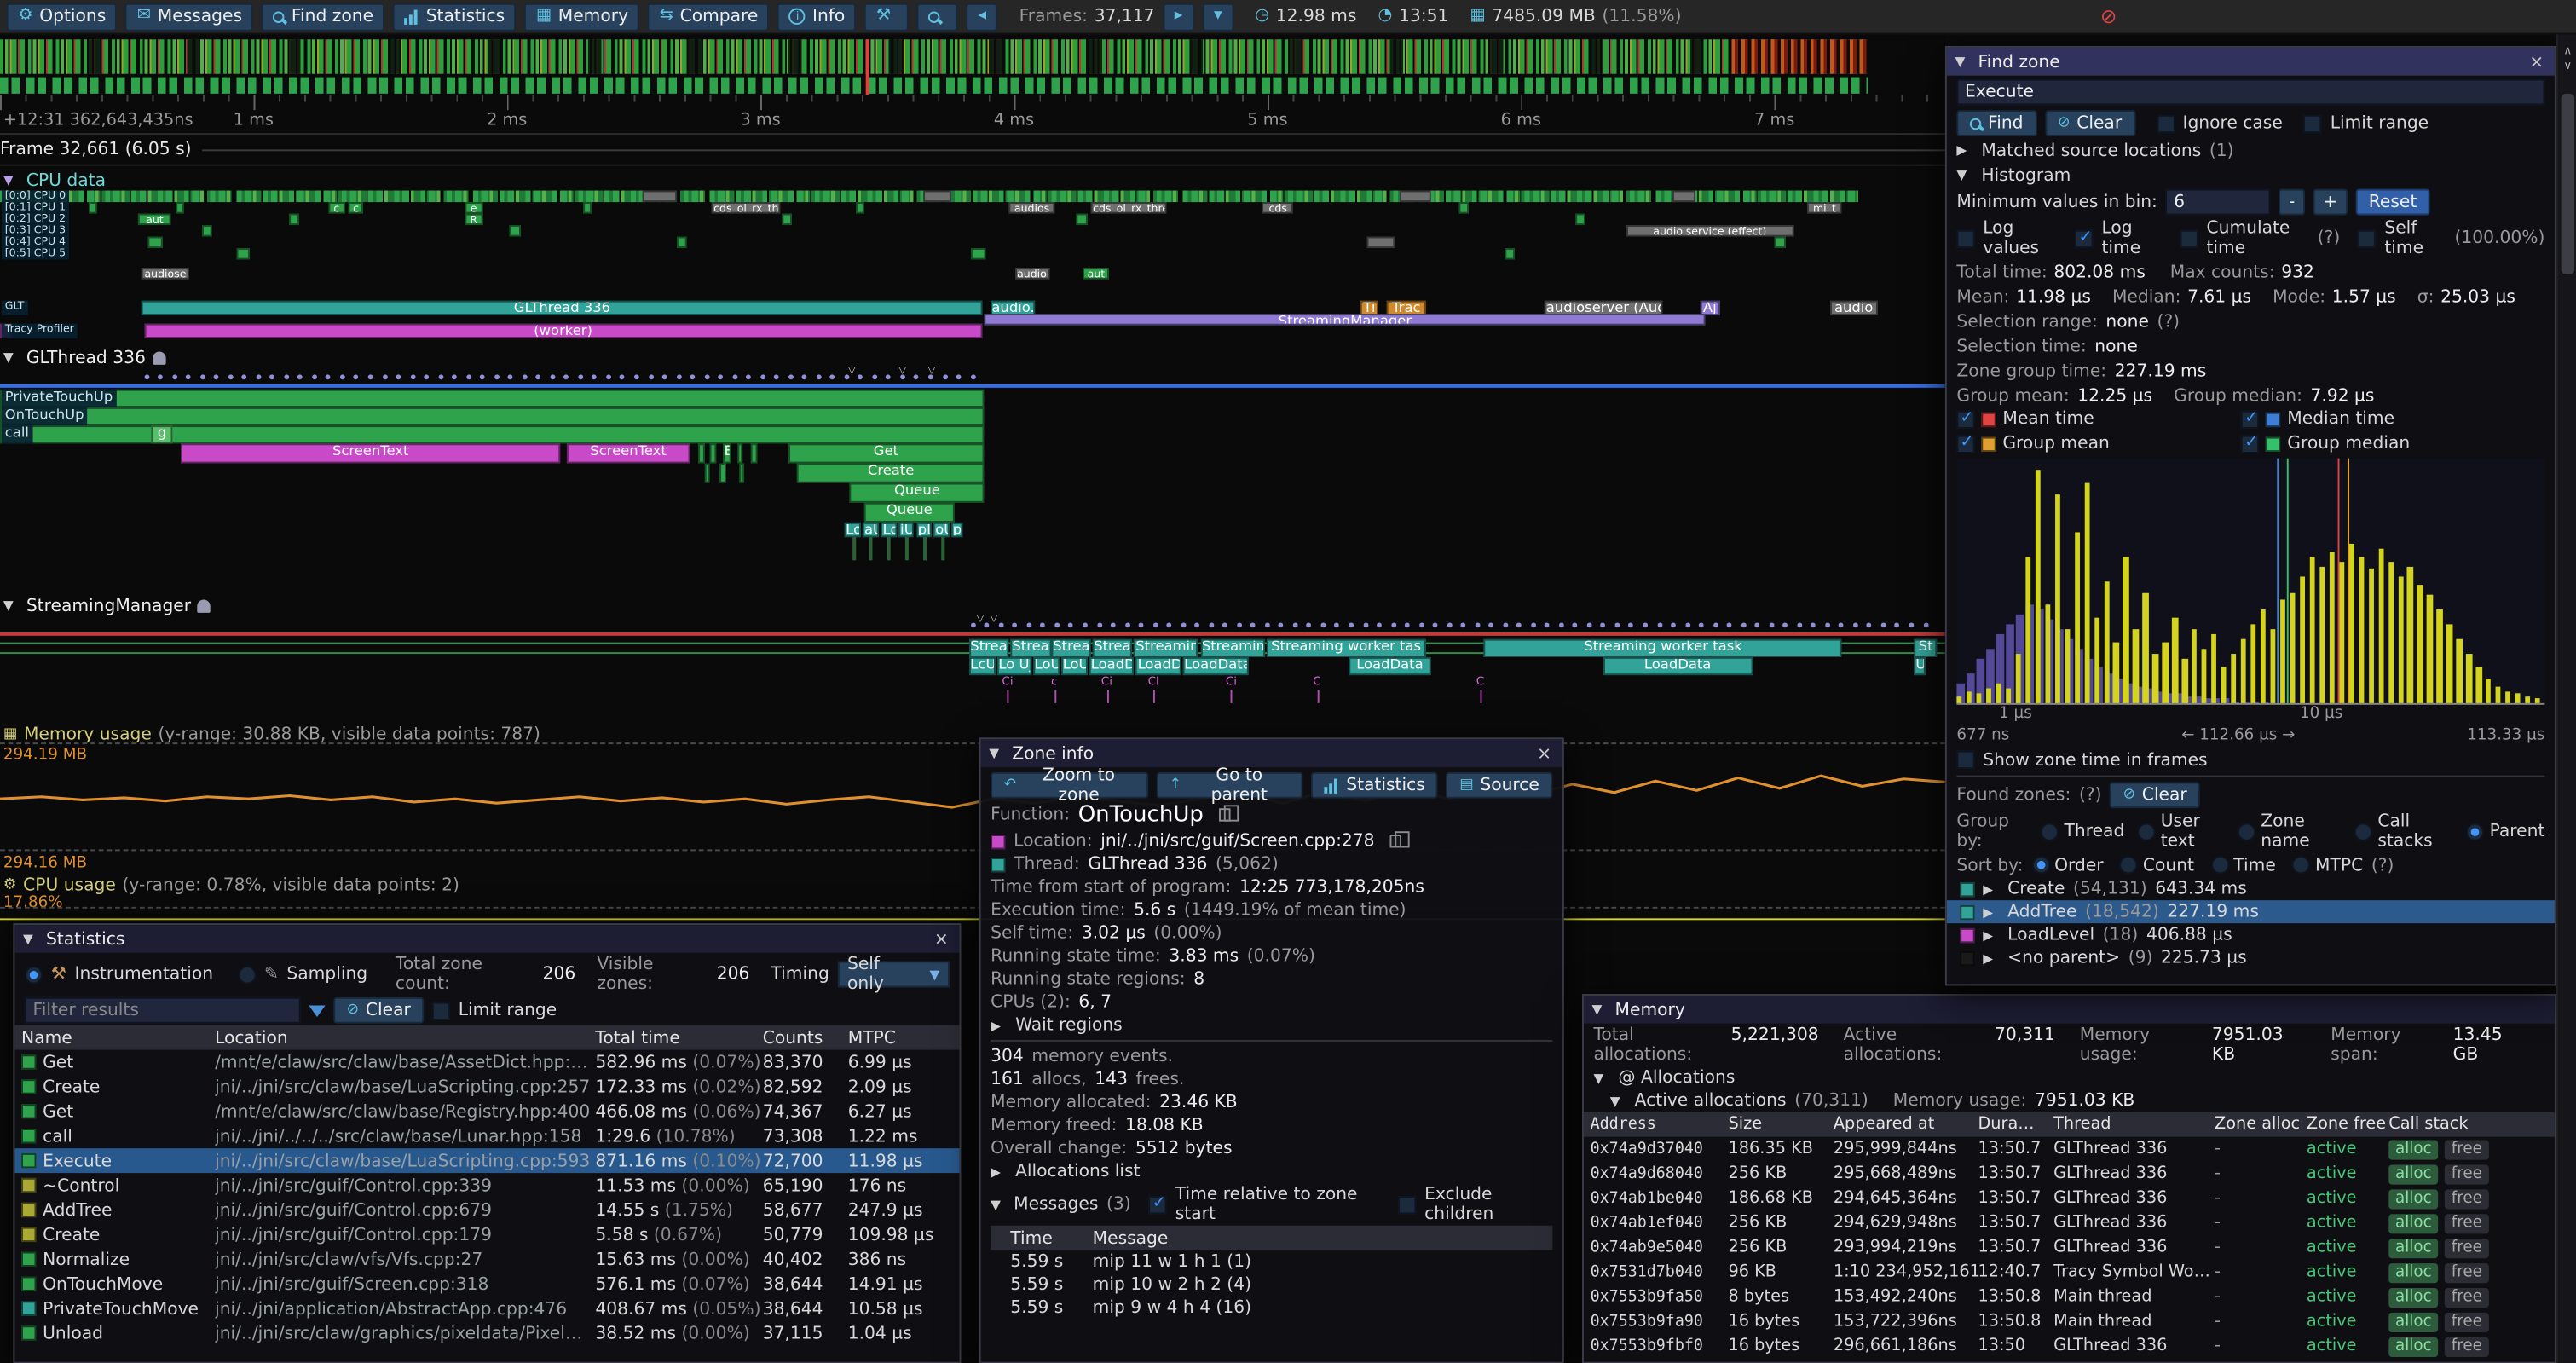  Describe the element at coordinates (1112, 666) in the screenshot. I see `timeline-zone: LoadDaU` at that location.